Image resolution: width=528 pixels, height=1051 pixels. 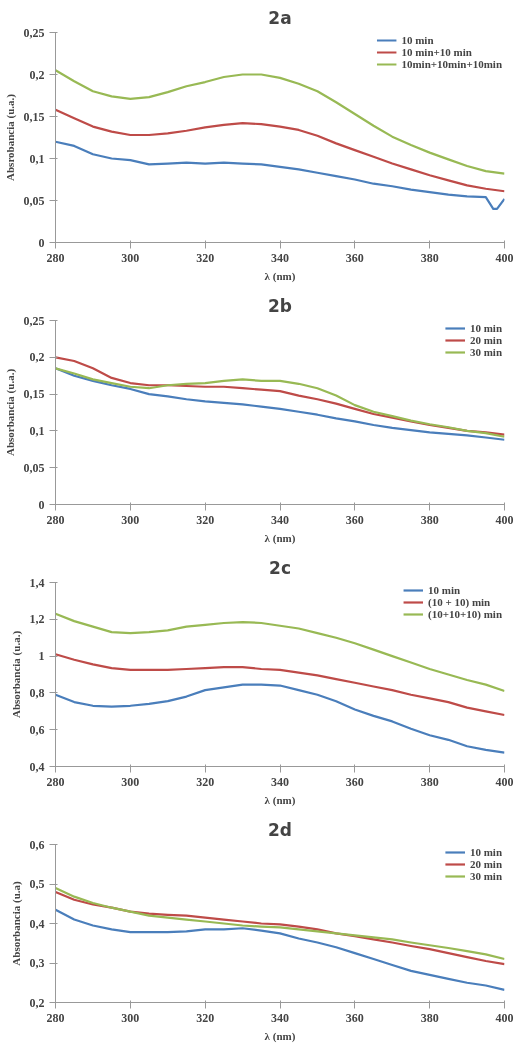 What do you see at coordinates (280, 17) in the screenshot?
I see `chart-title: 2a` at bounding box center [280, 17].